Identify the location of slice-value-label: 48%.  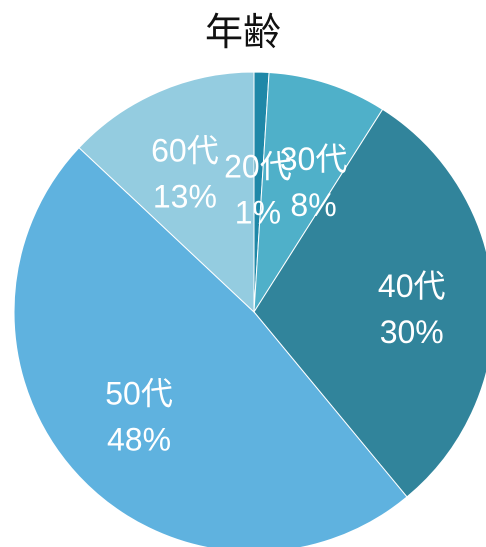
(139, 440).